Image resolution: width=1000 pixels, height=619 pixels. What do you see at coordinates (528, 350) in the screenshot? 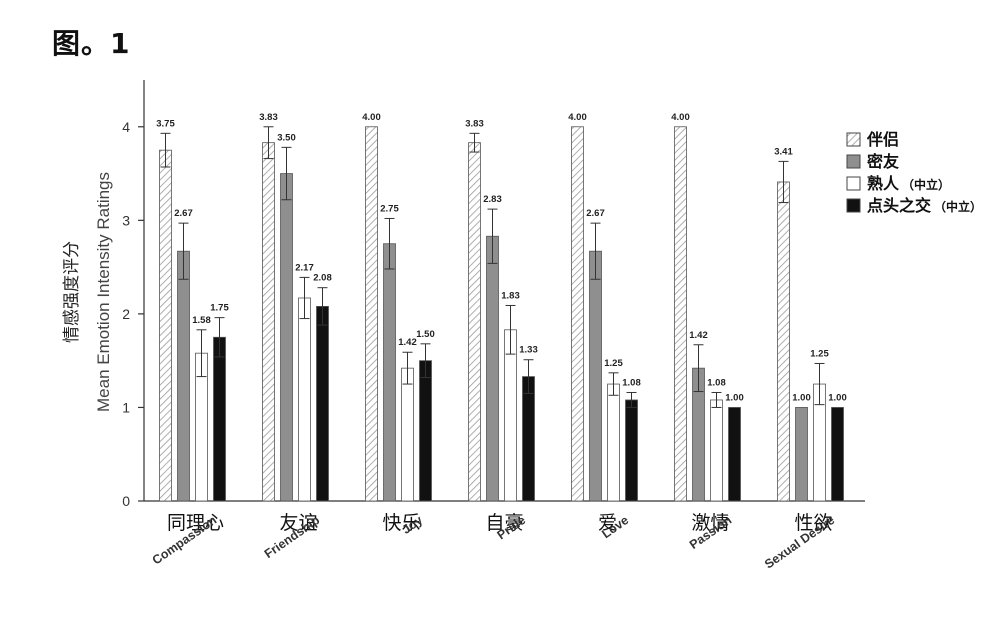
I see `data-label: 1.33` at bounding box center [528, 350].